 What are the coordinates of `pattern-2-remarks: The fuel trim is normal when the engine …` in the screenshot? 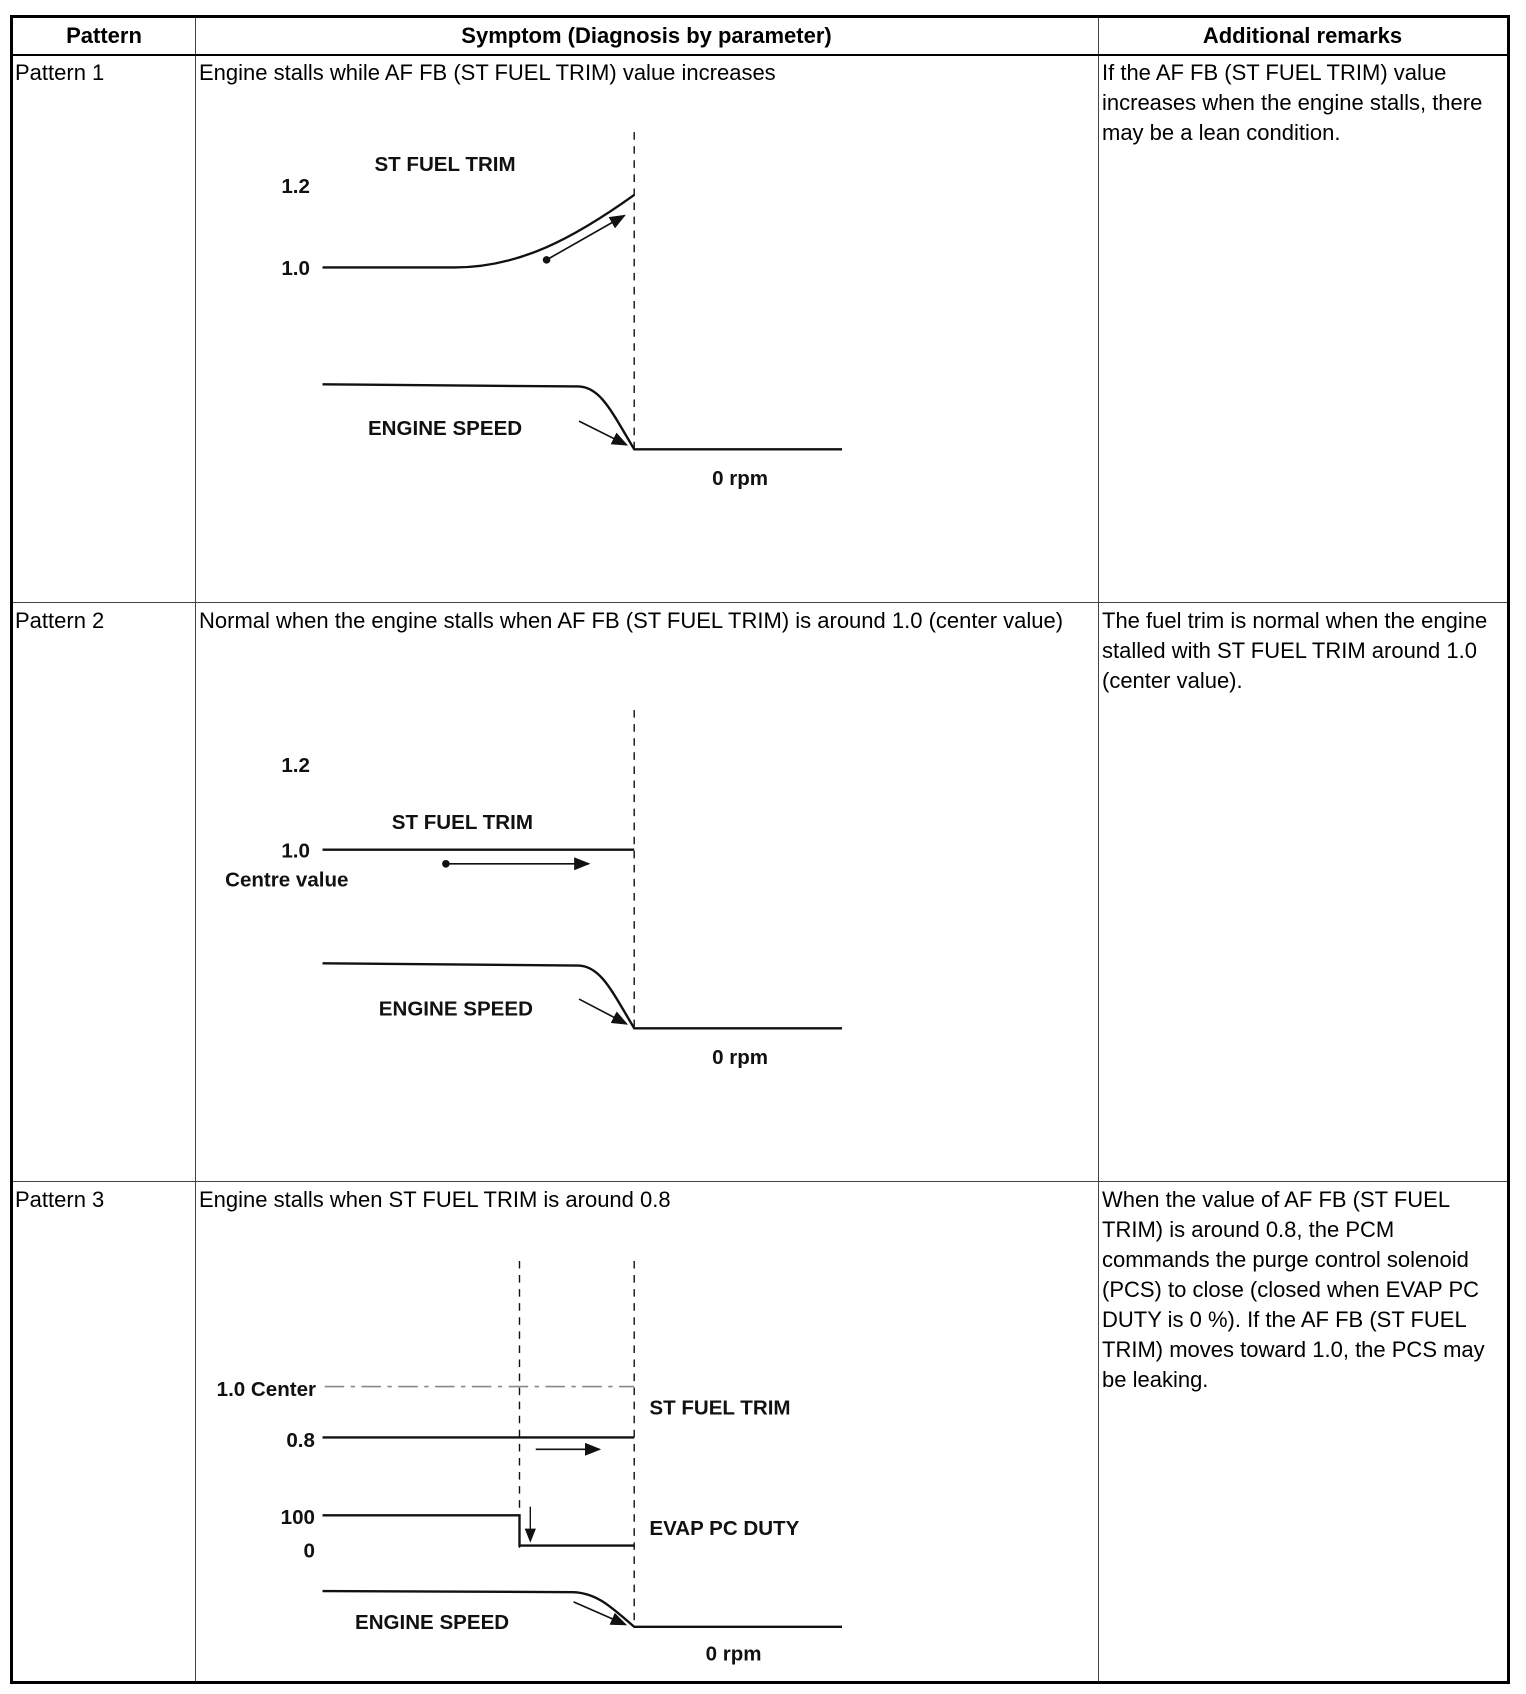 It's located at (1295, 650).